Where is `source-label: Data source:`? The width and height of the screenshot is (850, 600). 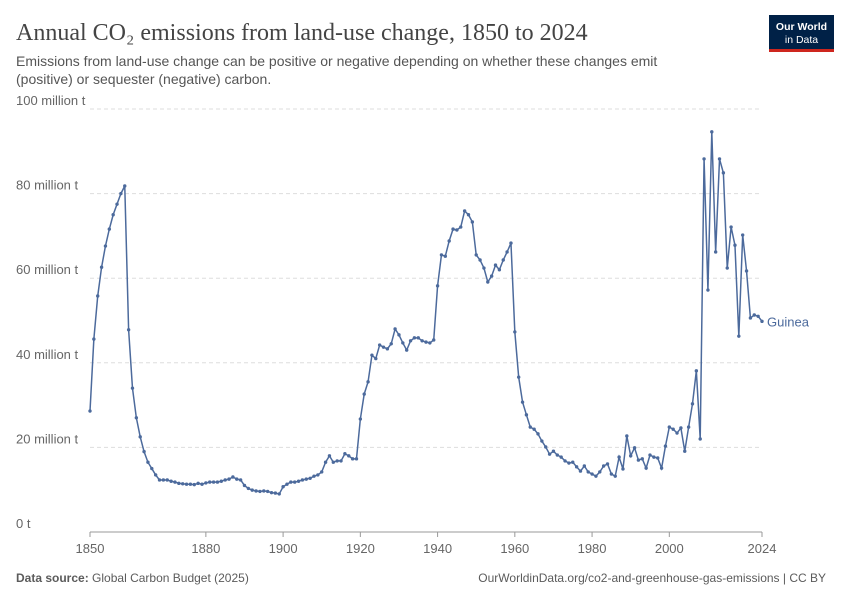
source-label: Data source: is located at coordinates (52, 578).